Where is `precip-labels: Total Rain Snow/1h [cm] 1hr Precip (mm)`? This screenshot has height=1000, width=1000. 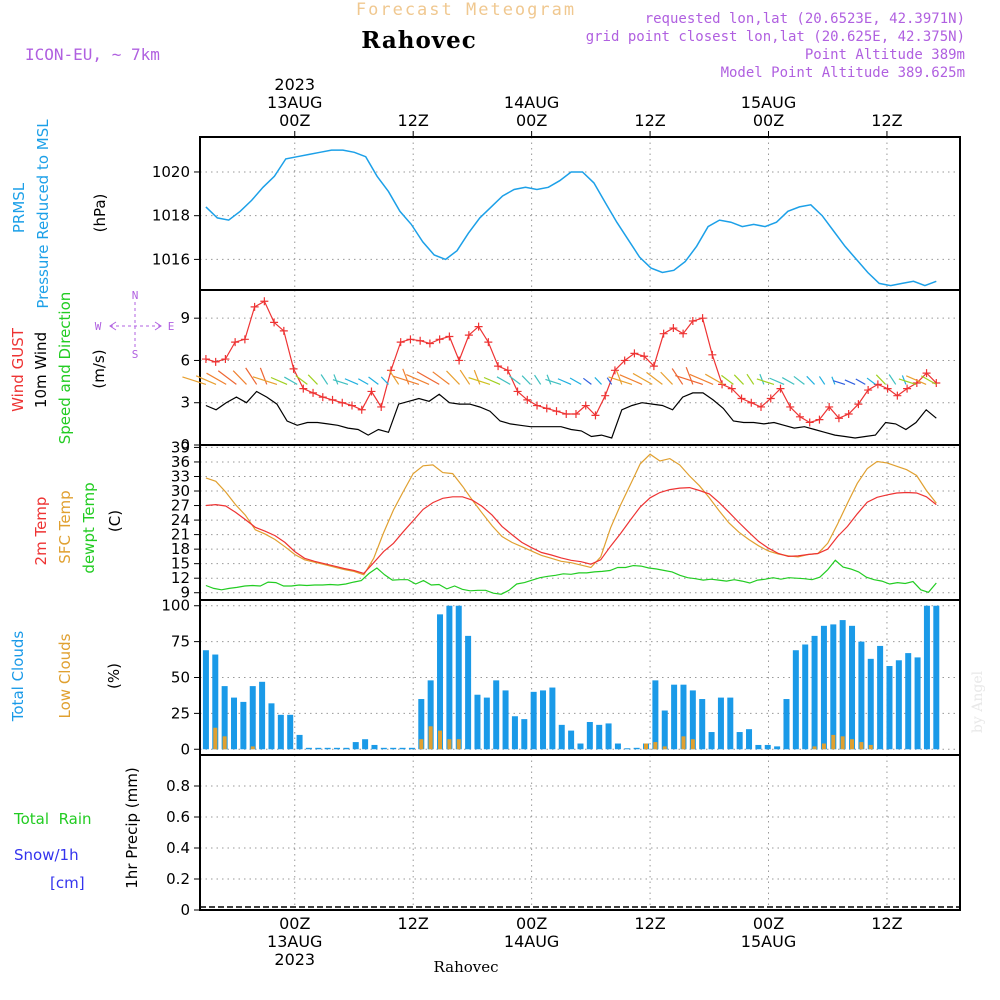
precip-labels: Total Rain Snow/1h [cm] 1hr Precip (mm) is located at coordinates (77, 829).